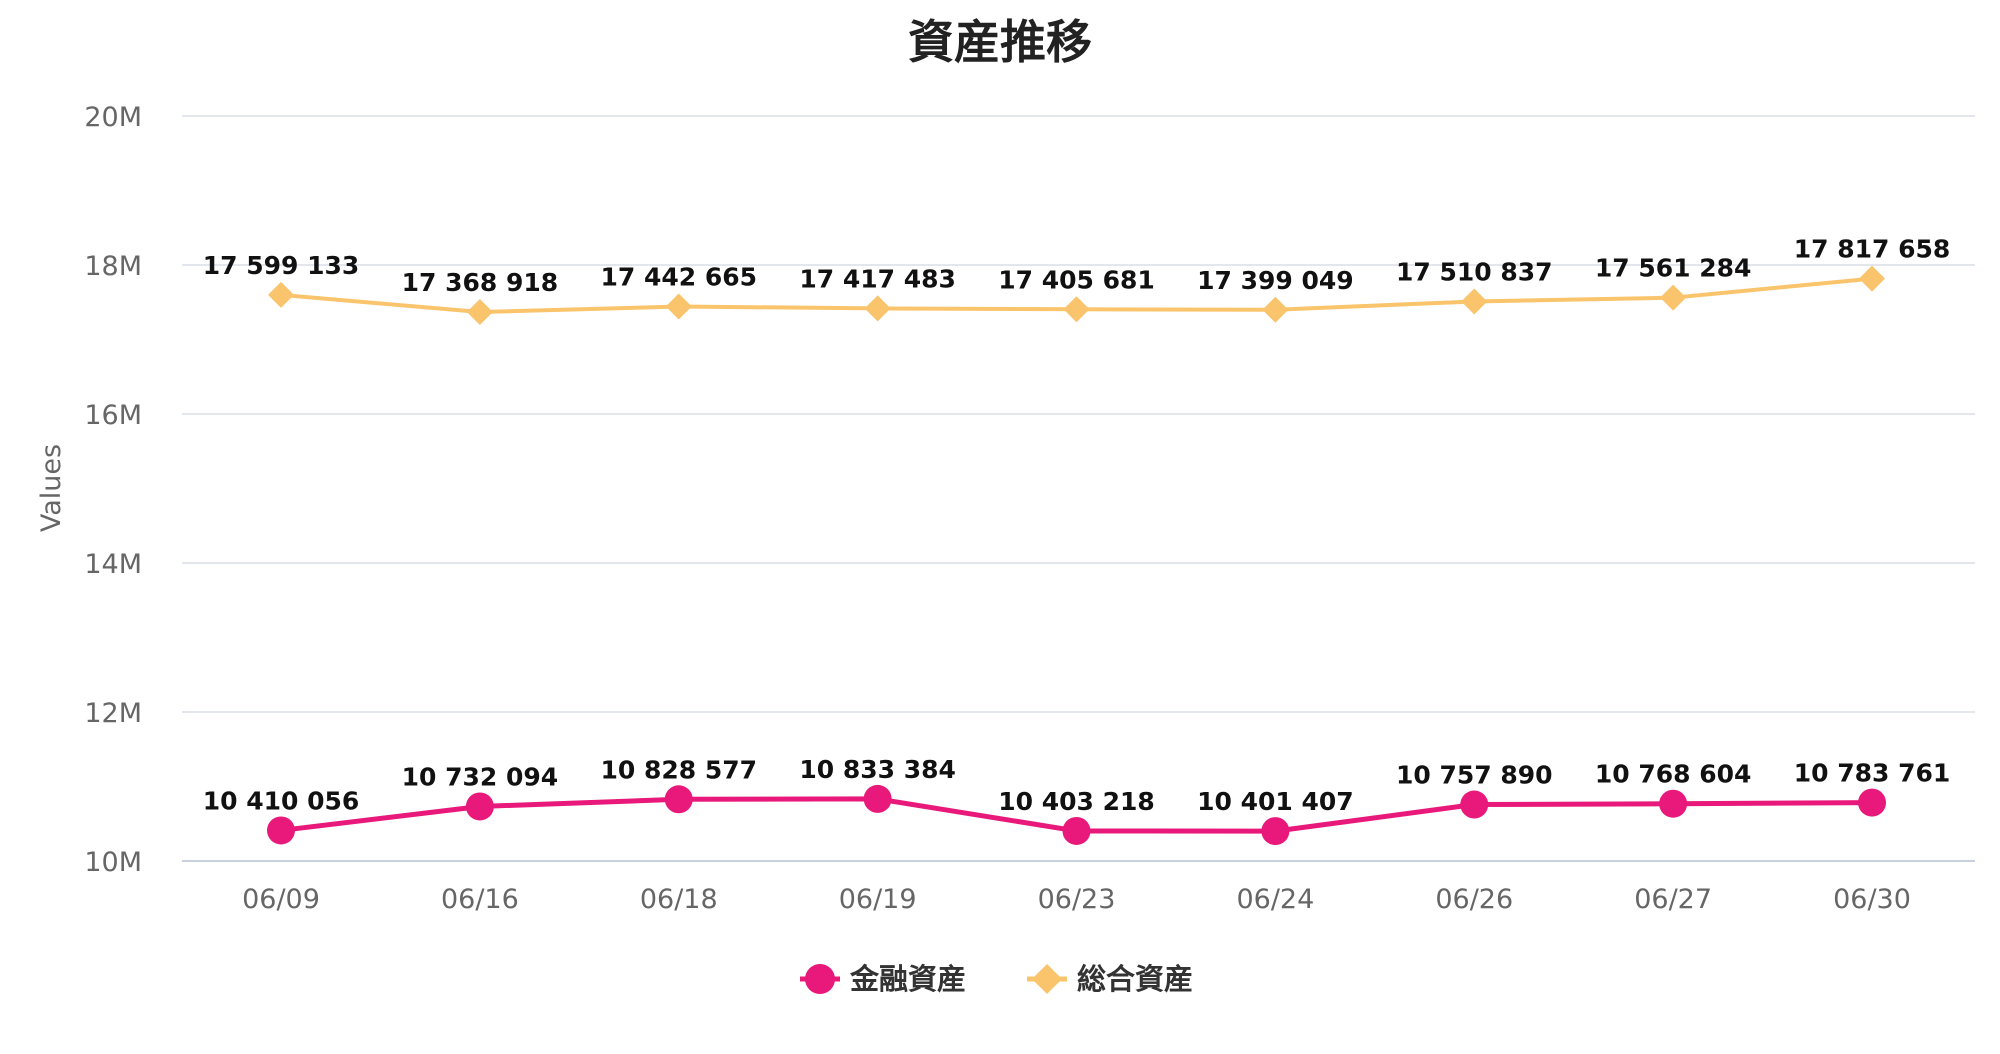 The height and width of the screenshot is (1054, 2000). I want to click on x-tick-label: 06/27, so click(1673, 899).